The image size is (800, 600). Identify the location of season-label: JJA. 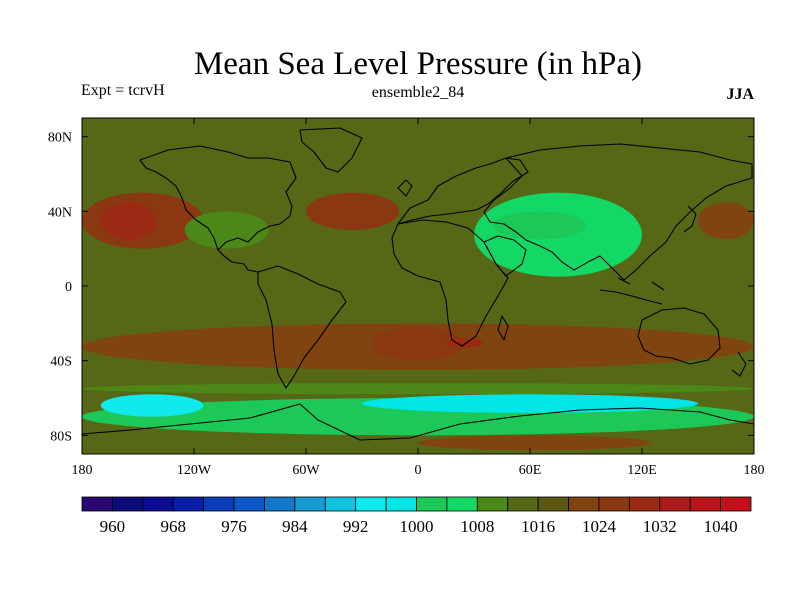
(740, 94).